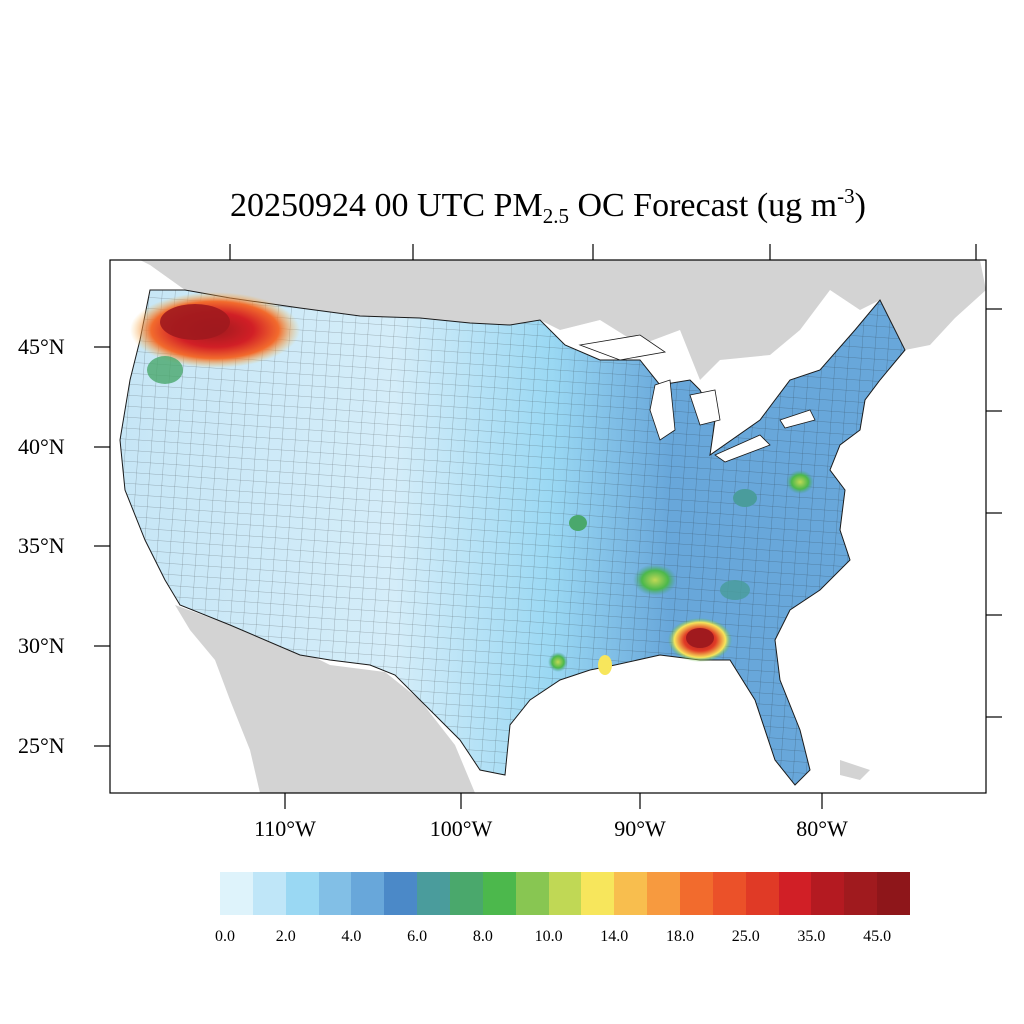 This screenshot has width=1024, height=1024. What do you see at coordinates (417, 936) in the screenshot?
I see `colorbar-tick-label: 6.0` at bounding box center [417, 936].